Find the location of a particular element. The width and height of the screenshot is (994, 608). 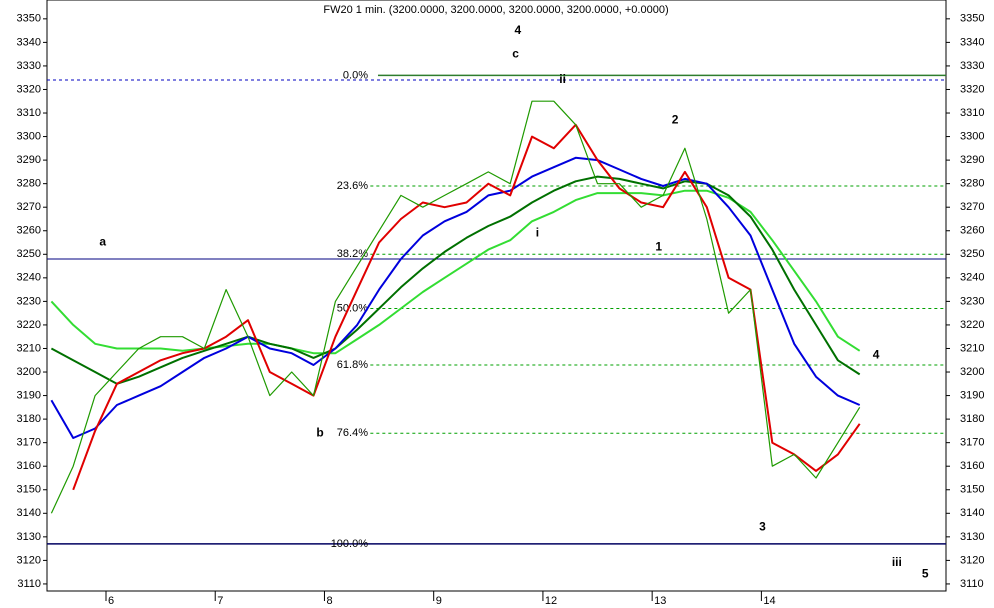

y-tick-label: 3180 is located at coordinates (29, 419).